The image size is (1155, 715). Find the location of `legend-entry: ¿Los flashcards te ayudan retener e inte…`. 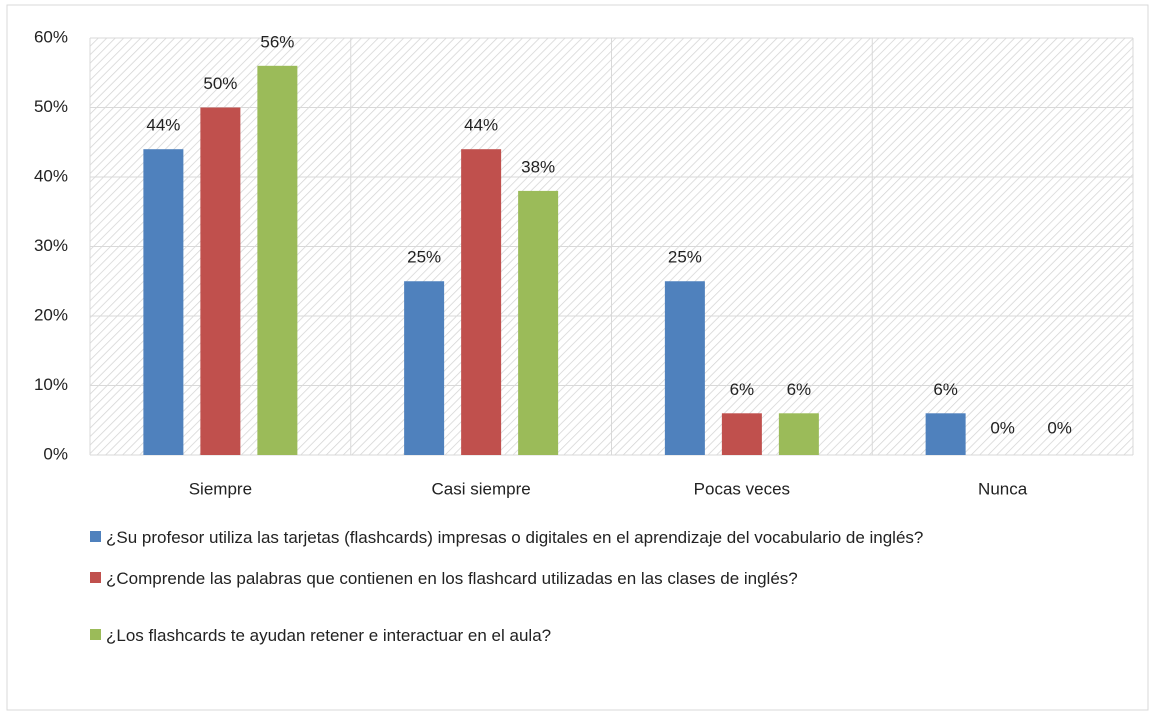

legend-entry: ¿Los flashcards te ayudan retener e inte… is located at coordinates (595, 635).